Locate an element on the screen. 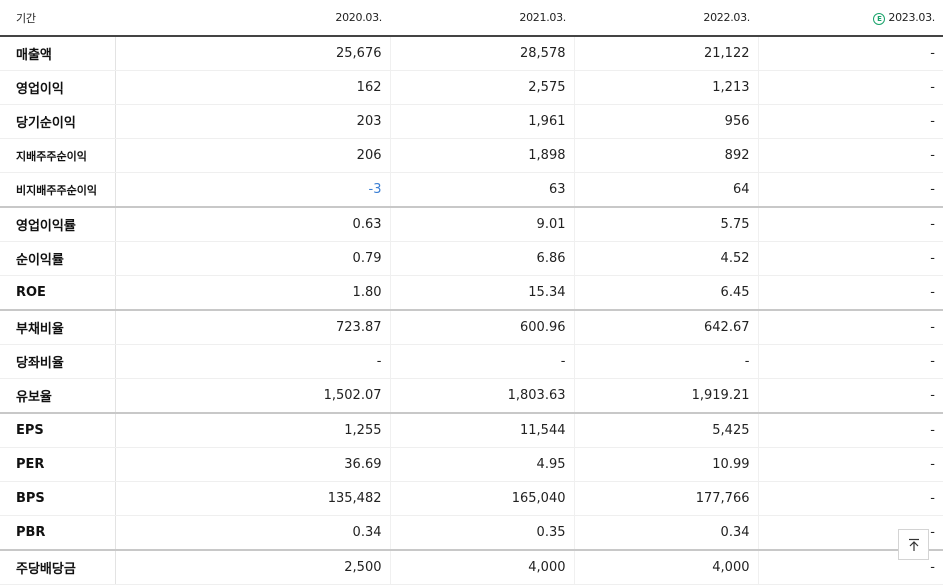  table-row: 순이익률 0.79 6.86 4.52- is located at coordinates (471, 258).